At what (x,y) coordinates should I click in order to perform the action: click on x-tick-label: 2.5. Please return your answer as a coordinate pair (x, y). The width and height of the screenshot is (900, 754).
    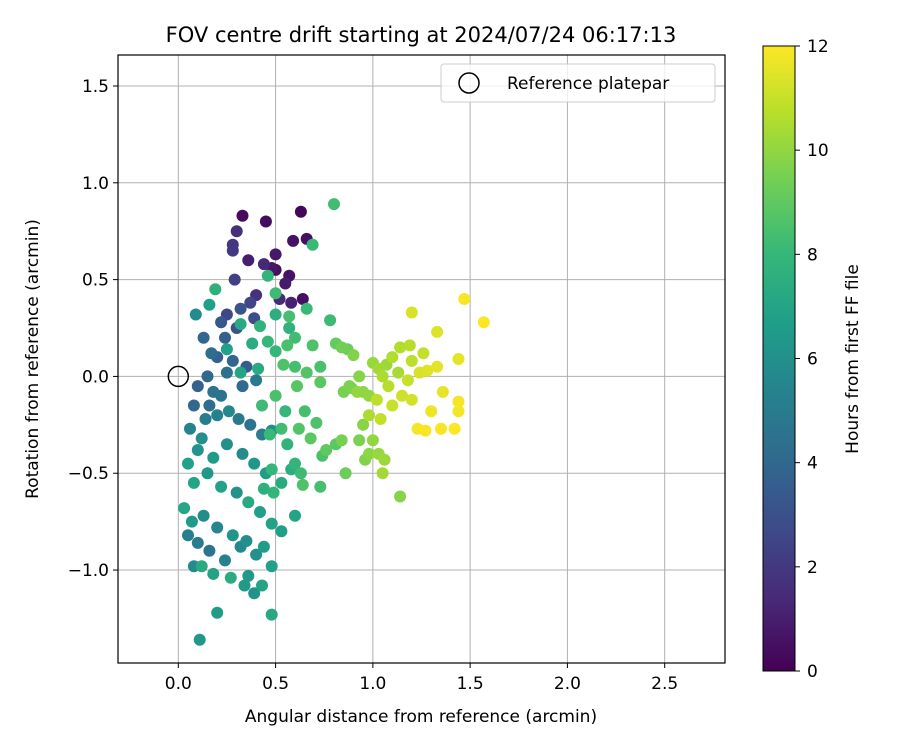
    Looking at the image, I should click on (664, 684).